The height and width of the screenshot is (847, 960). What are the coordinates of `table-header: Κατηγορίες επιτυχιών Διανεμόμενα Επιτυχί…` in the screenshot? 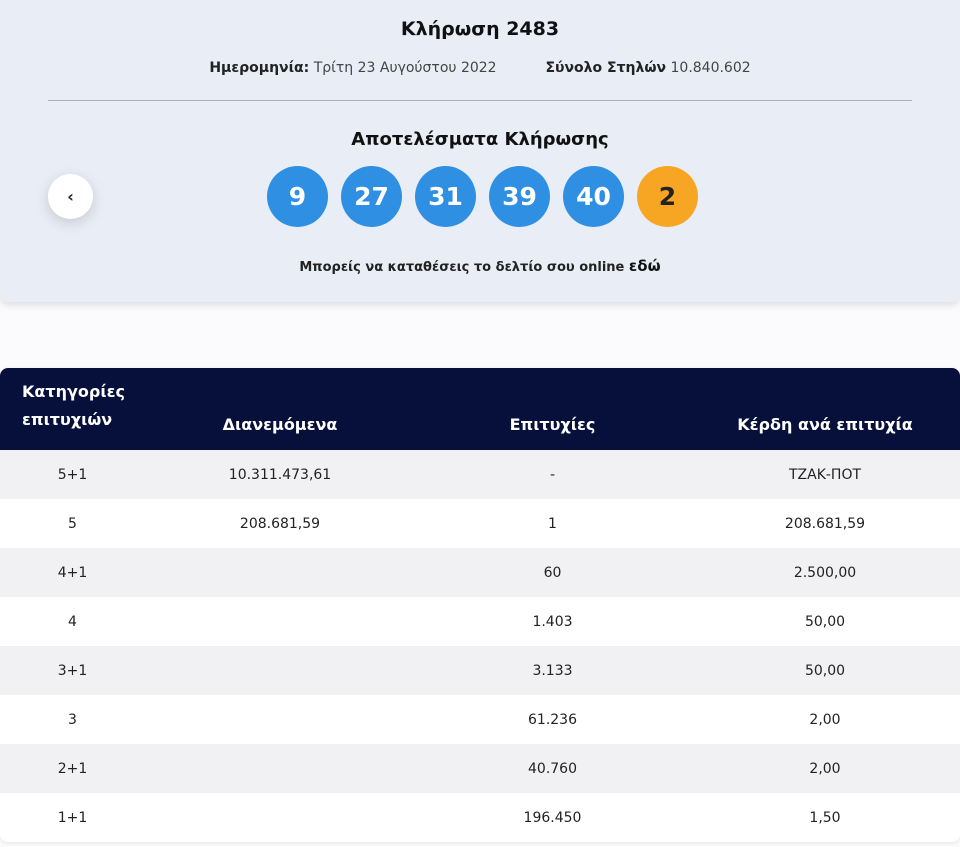 It's located at (480, 409).